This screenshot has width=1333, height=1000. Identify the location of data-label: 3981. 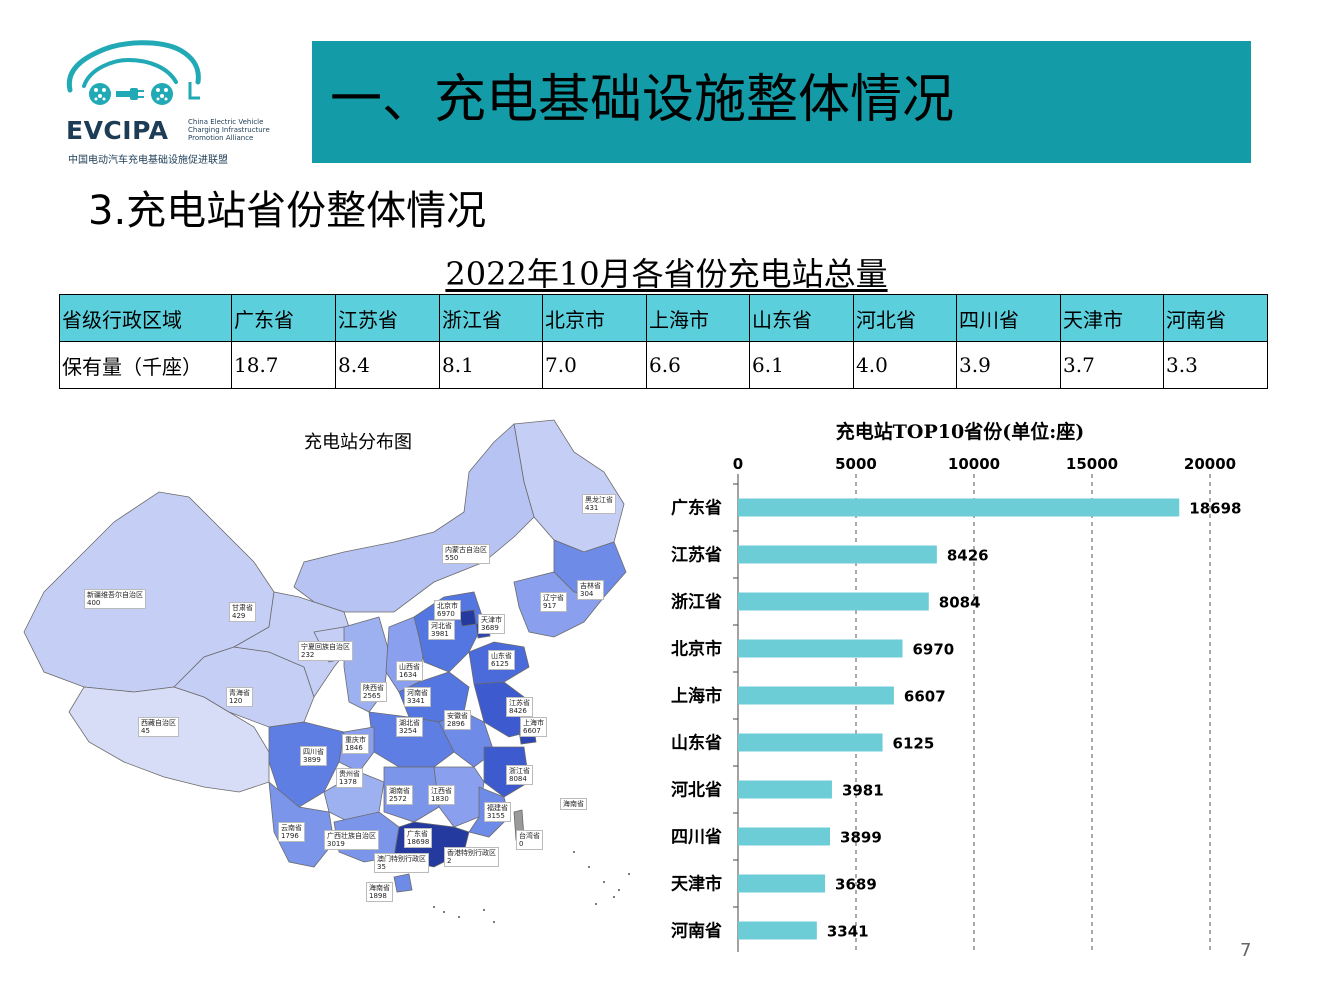
(863, 791).